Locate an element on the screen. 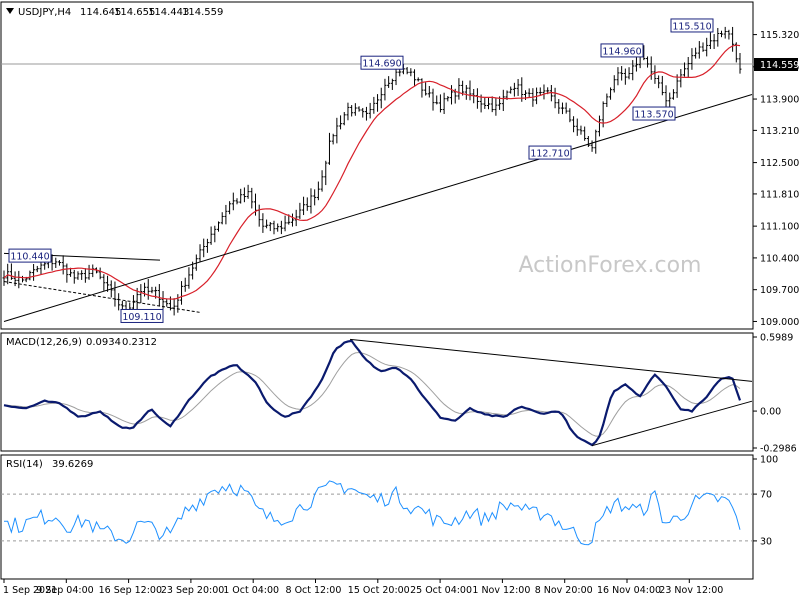 The width and height of the screenshot is (800, 600). current-price-tag: 114.559 is located at coordinates (776, 64).